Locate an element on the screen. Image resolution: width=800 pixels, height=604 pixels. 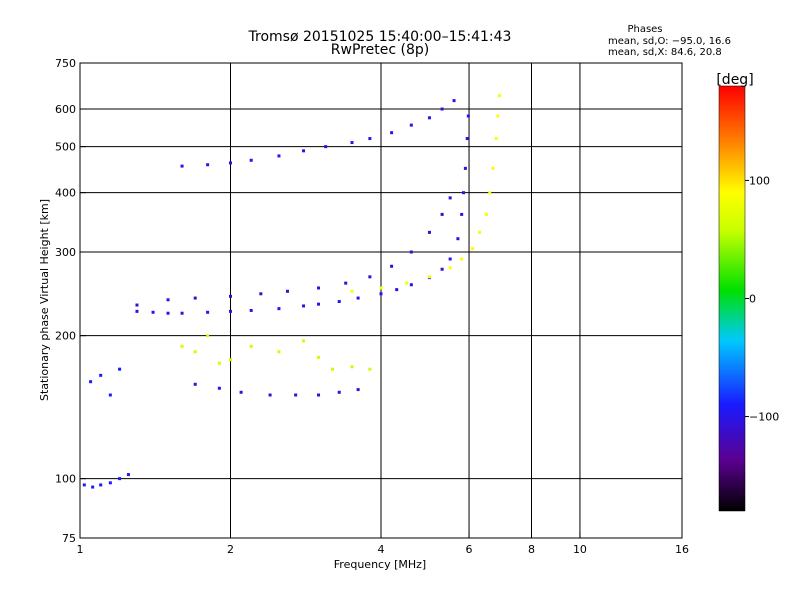
colorbar-tick-label: 0 is located at coordinates (752, 299).